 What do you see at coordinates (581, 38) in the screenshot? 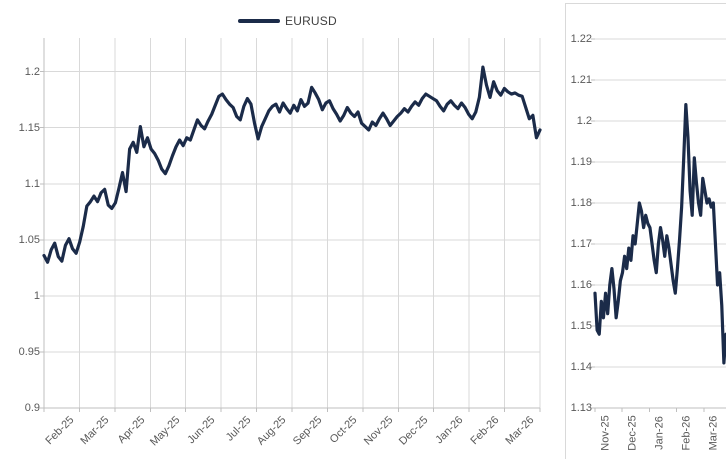
I see `y-axis-tick-label: 1.22` at bounding box center [581, 38].